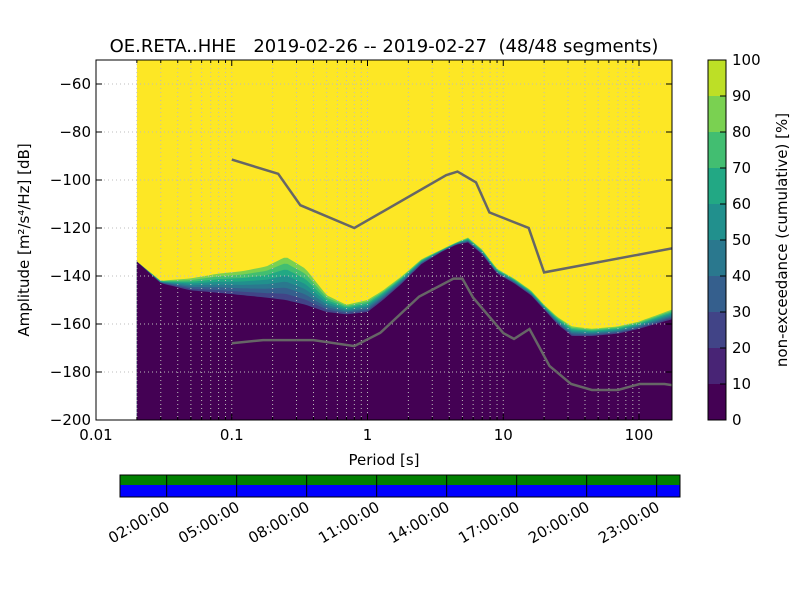  I want to click on coverage-tick-label: 20:00:00, so click(558, 522).